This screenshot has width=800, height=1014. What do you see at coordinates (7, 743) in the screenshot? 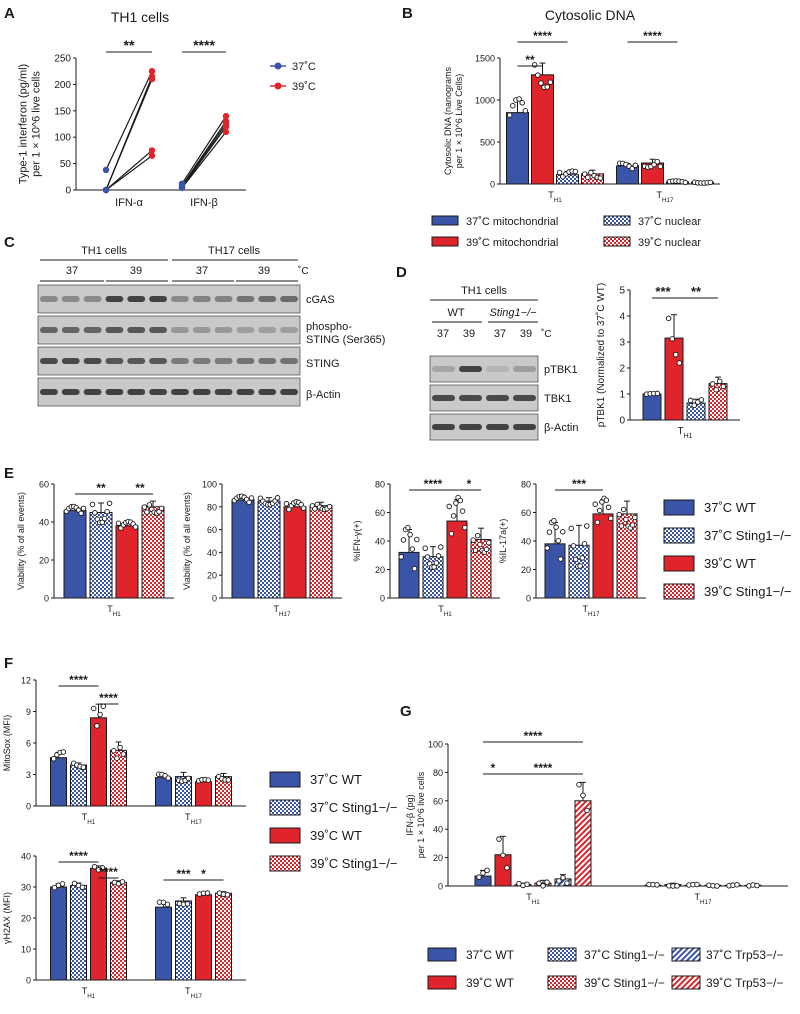
I see `y-axis-label: MitoSox (MFI)` at bounding box center [7, 743].